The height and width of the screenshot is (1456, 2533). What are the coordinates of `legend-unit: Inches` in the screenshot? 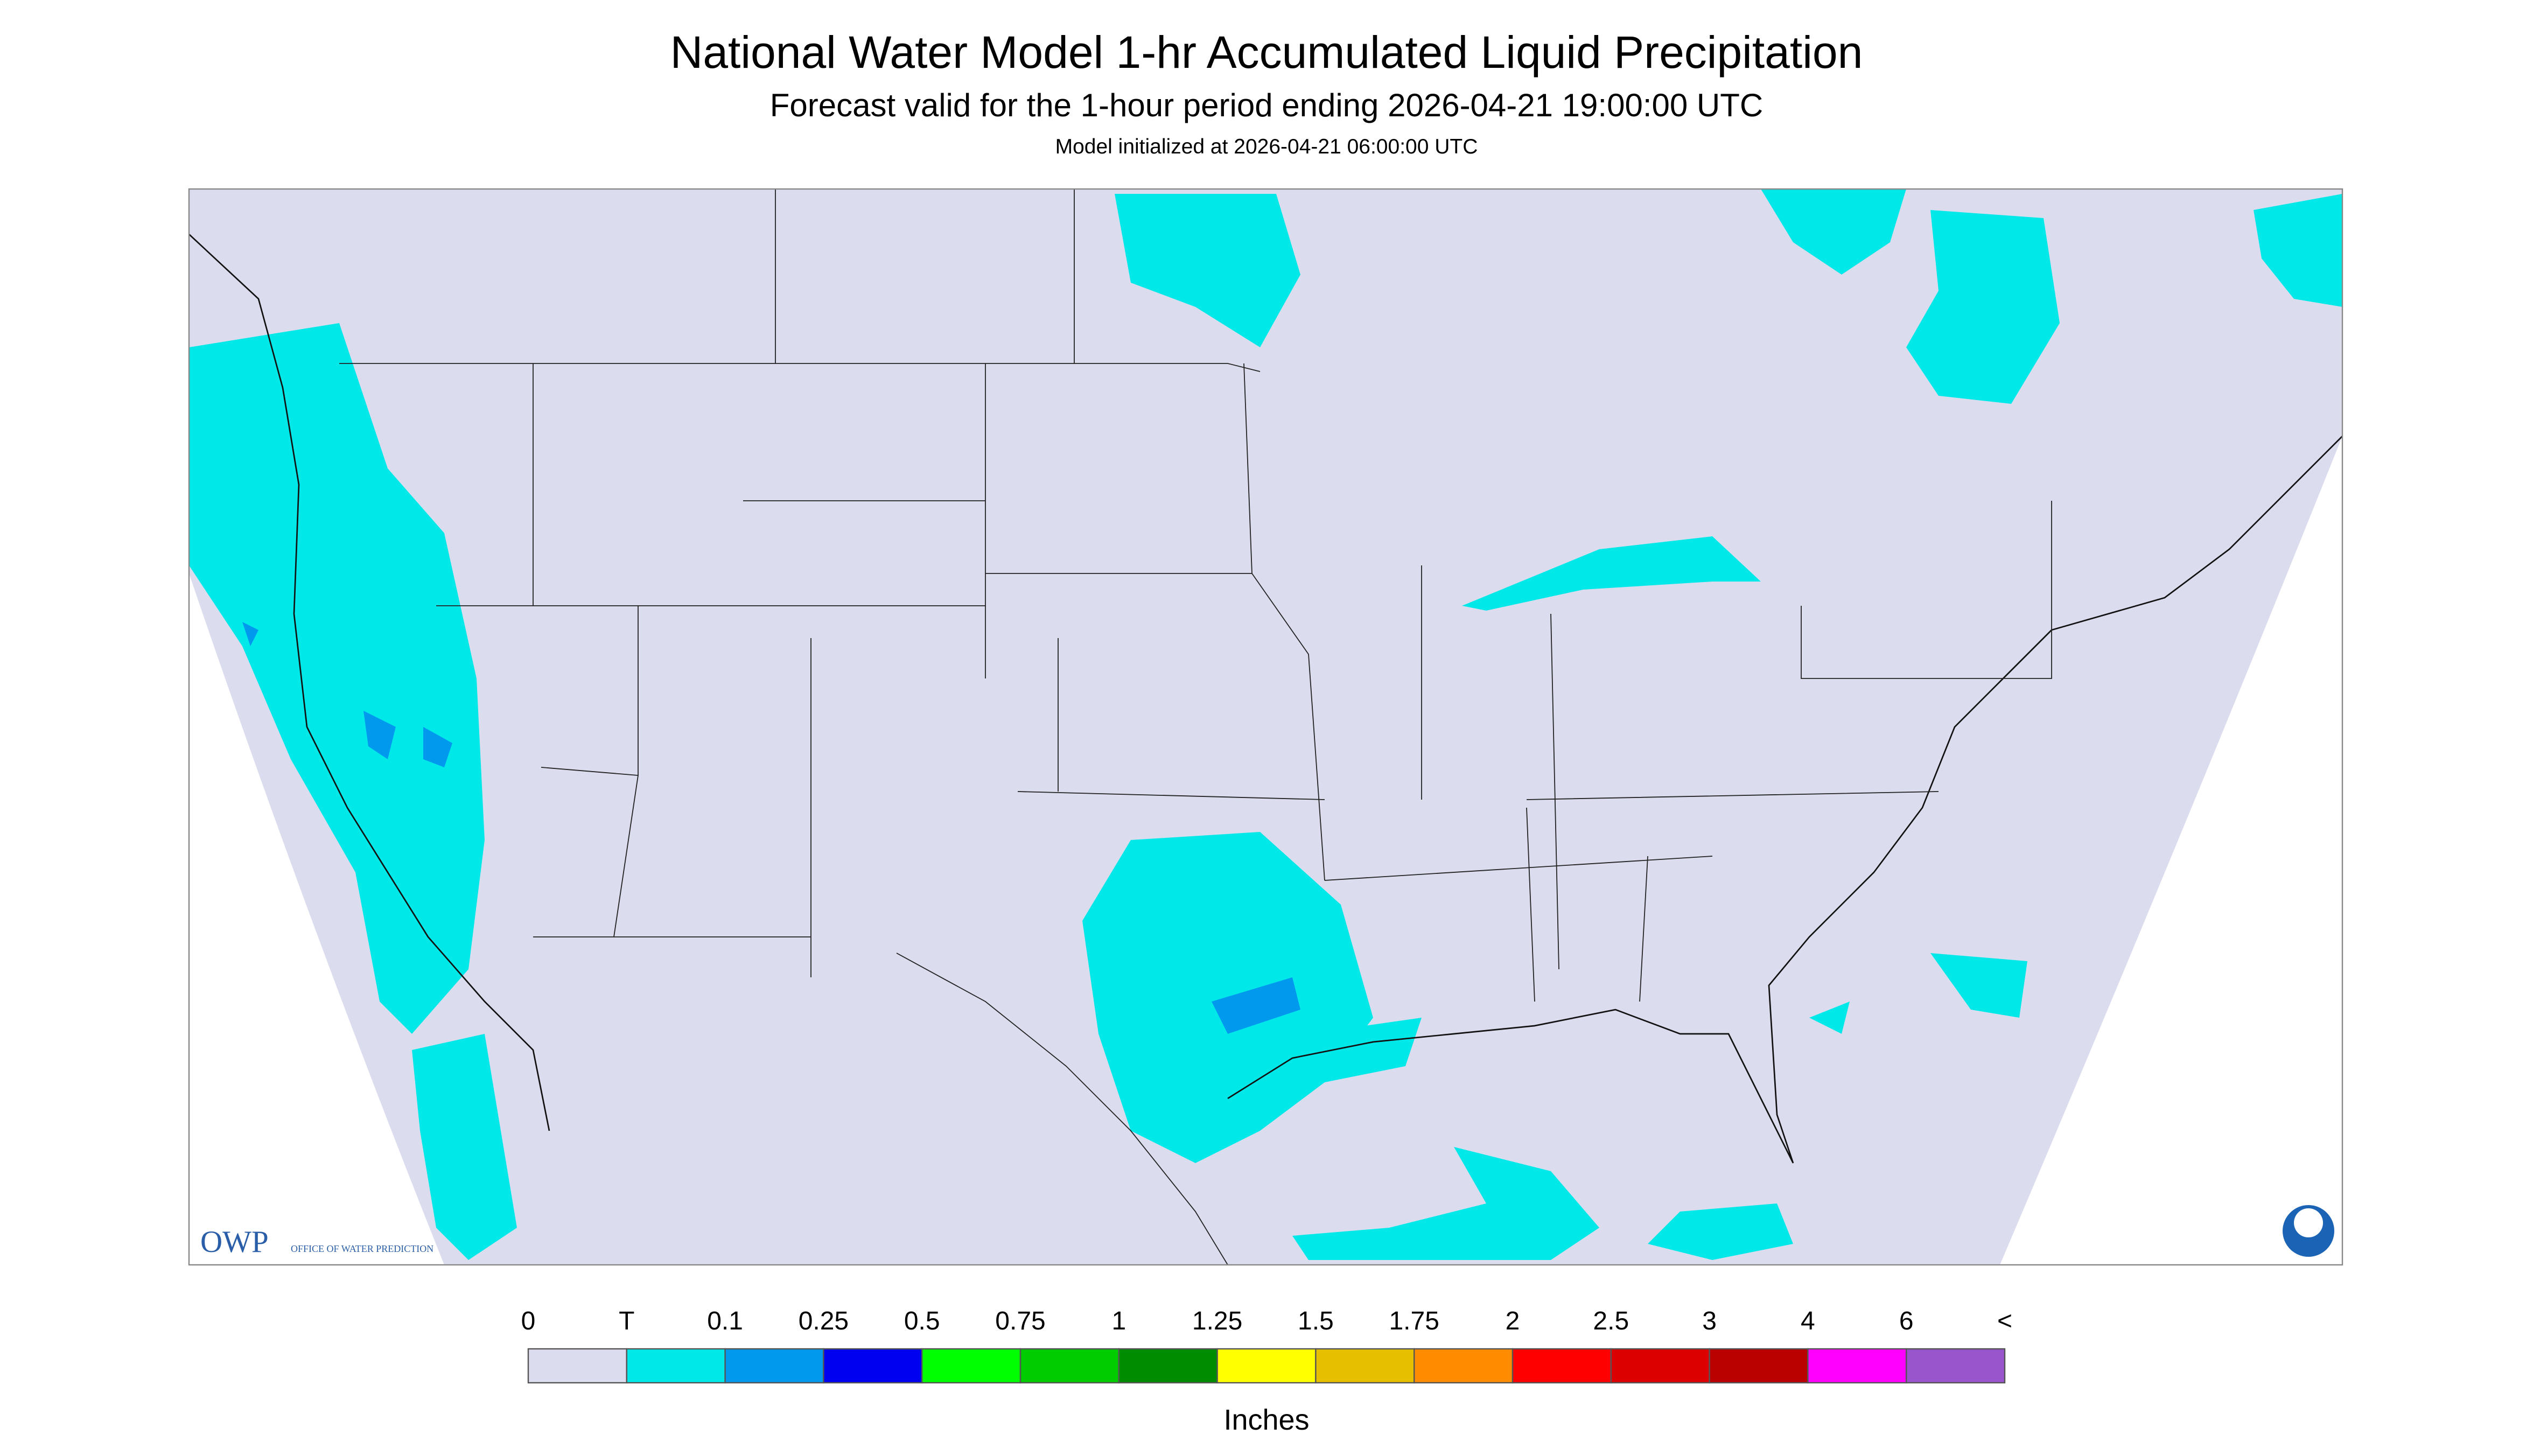 It's located at (1266, 1420).